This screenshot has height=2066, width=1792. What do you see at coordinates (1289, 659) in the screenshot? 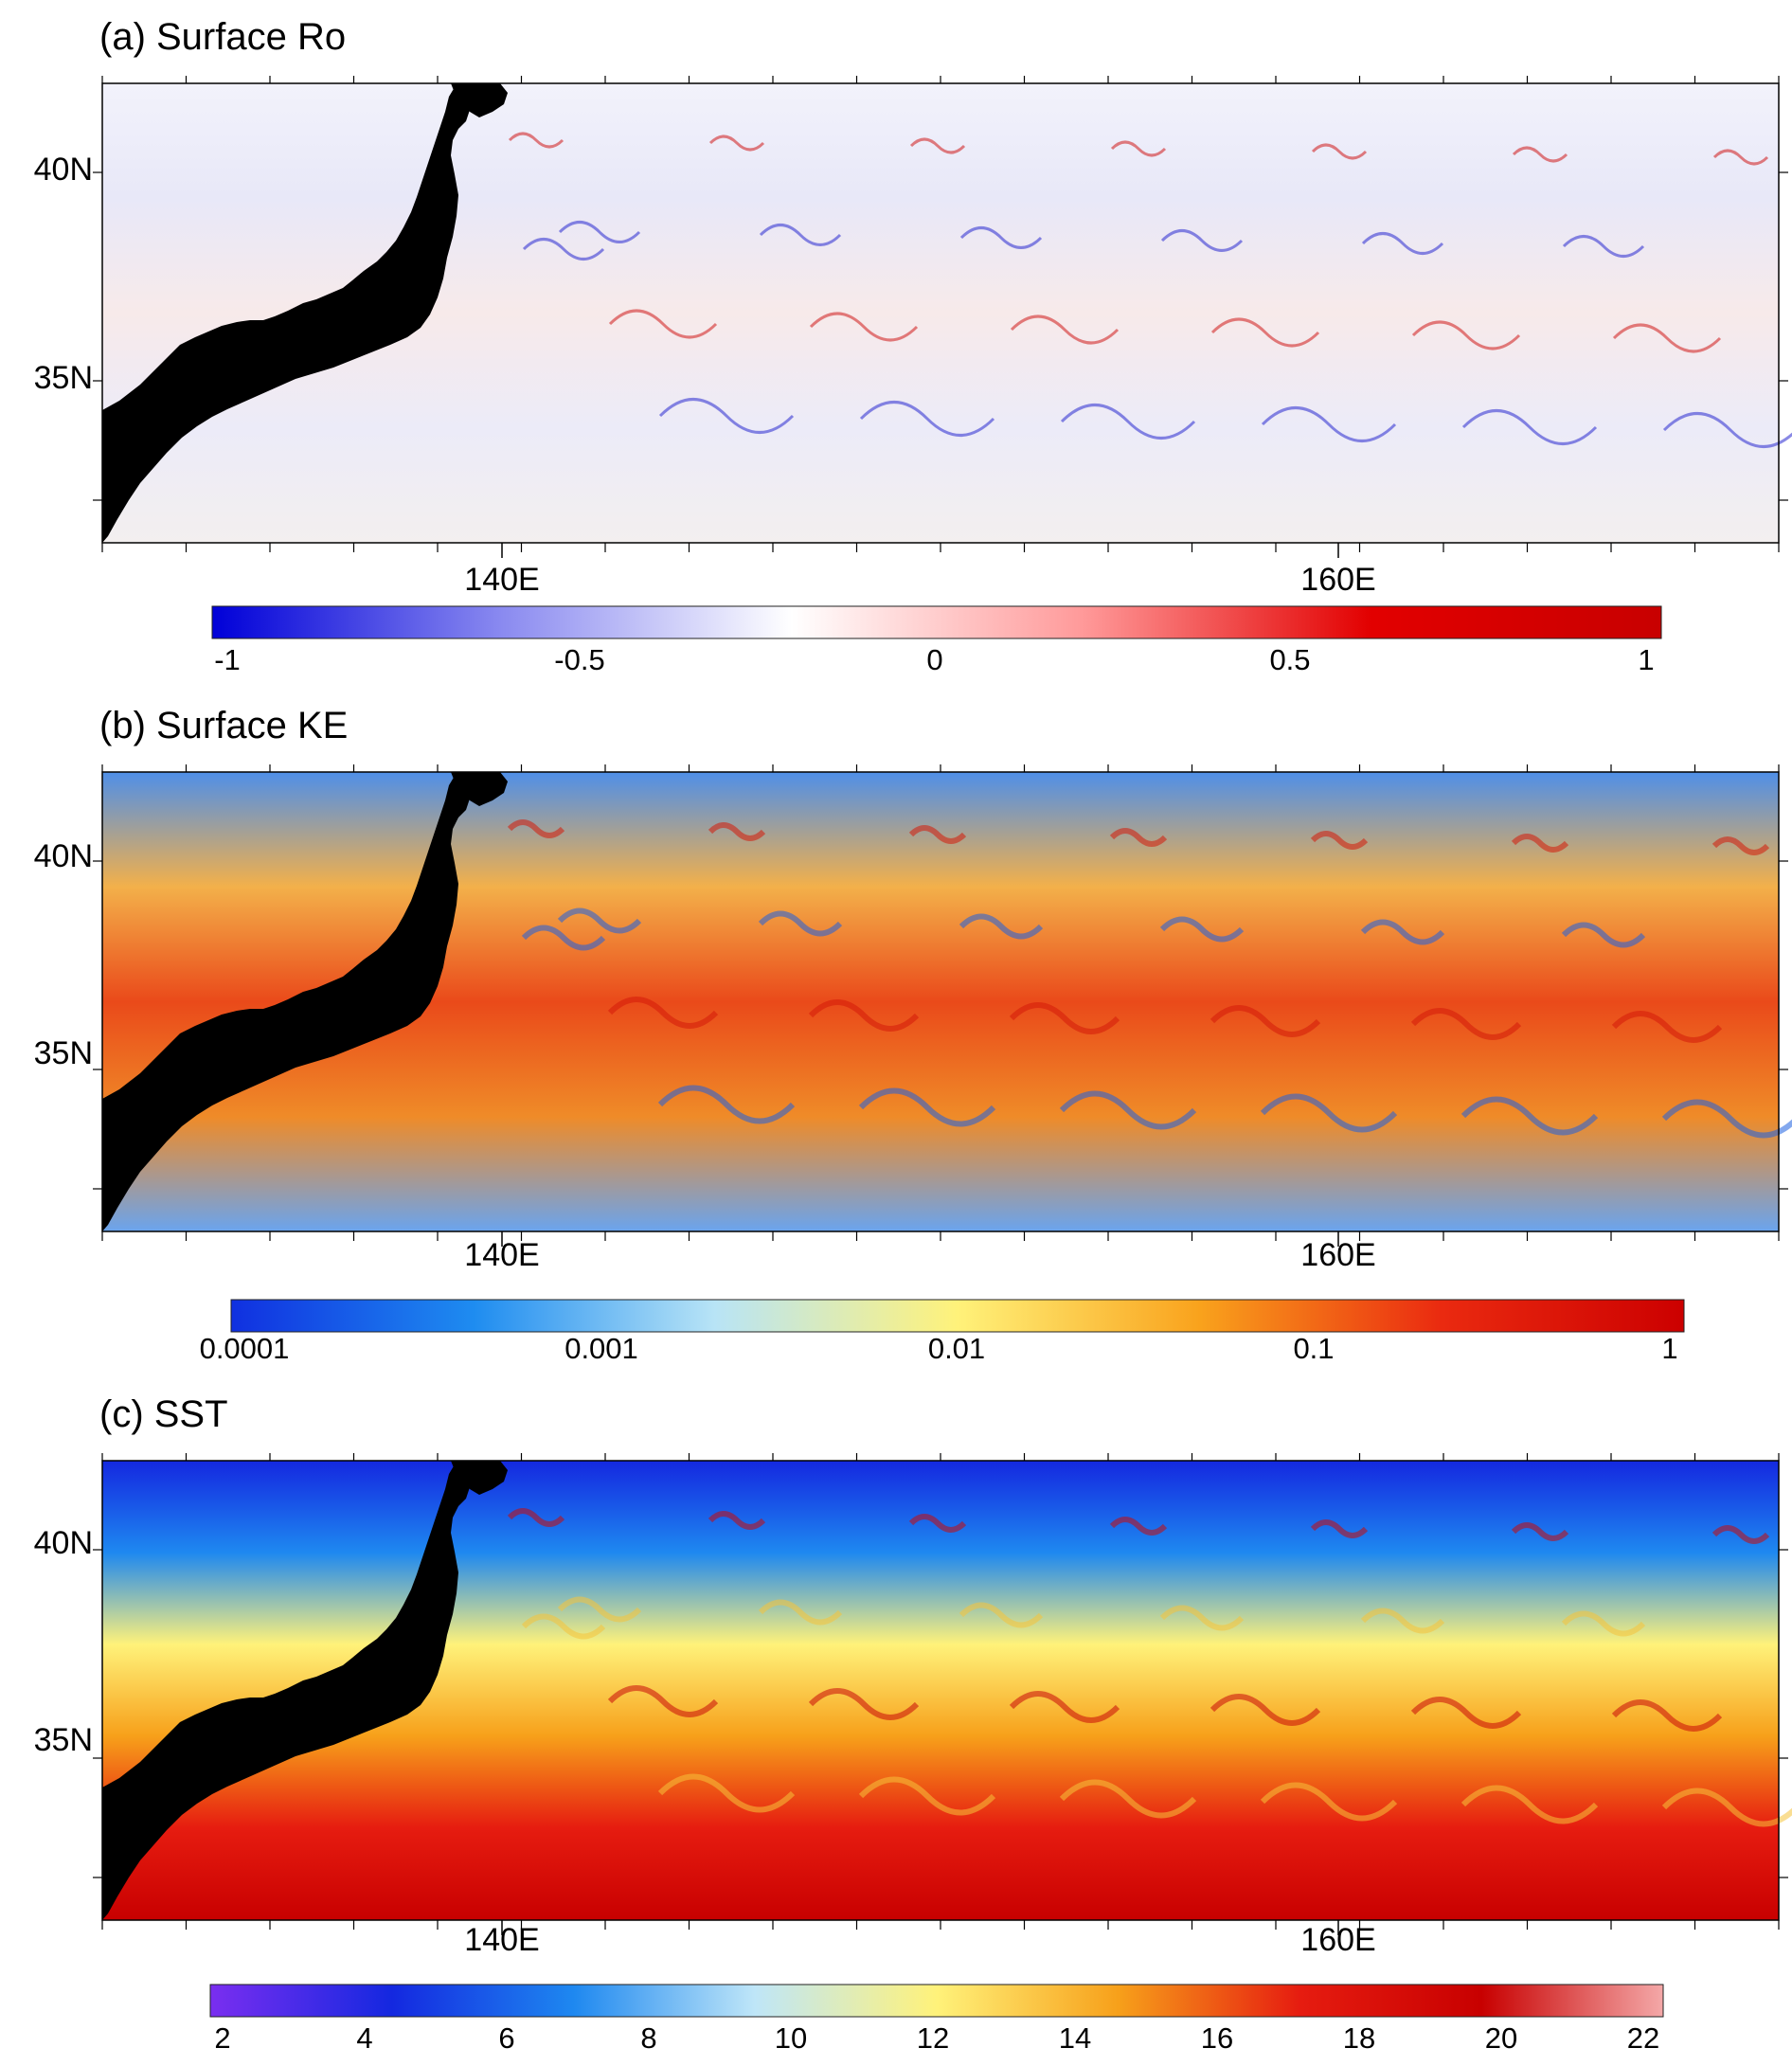
I see `colorbar-tick-label: 0.5` at bounding box center [1289, 659].